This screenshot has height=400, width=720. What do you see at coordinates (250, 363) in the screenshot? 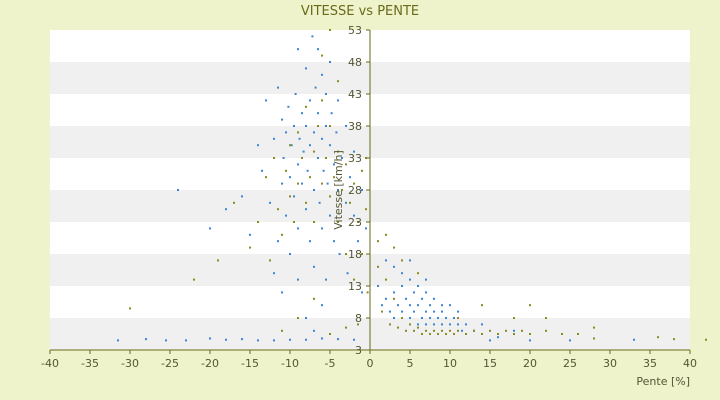
I see `x-tick-label: -15` at bounding box center [250, 363].